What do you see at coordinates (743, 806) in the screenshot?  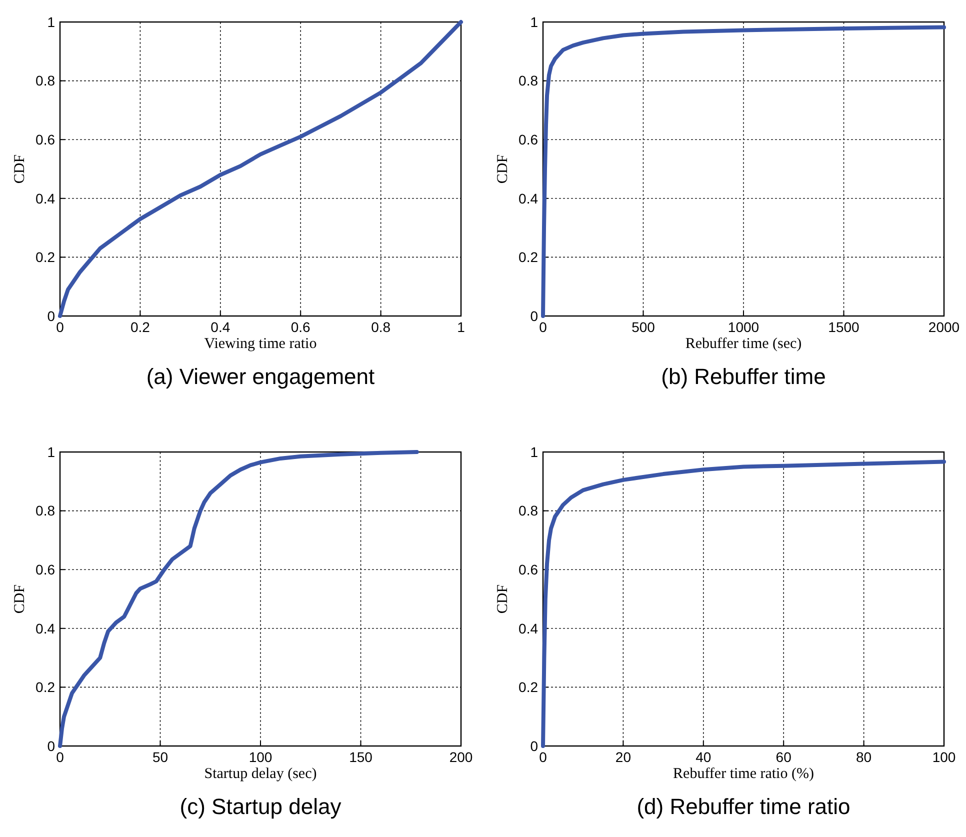 I see `text: (d) Rebuffer time ratio` at bounding box center [743, 806].